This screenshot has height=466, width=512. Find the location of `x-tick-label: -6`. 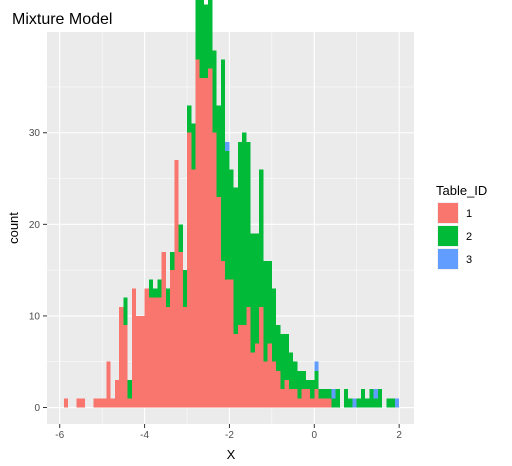

x-tick-label: -6 is located at coordinates (59, 435).